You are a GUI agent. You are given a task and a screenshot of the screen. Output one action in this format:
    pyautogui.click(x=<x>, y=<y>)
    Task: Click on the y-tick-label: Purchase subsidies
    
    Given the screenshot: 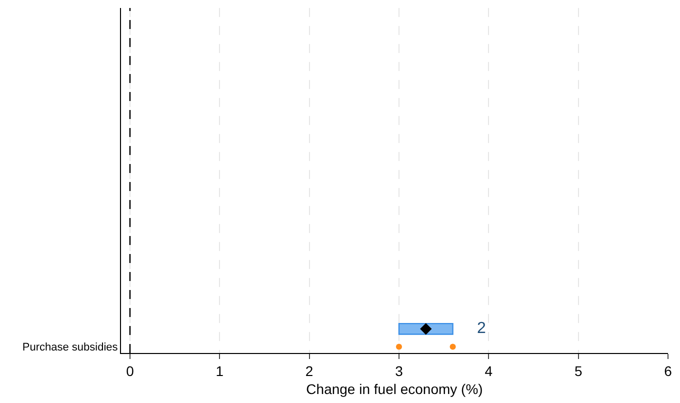 What is the action you would take?
    pyautogui.click(x=70, y=348)
    